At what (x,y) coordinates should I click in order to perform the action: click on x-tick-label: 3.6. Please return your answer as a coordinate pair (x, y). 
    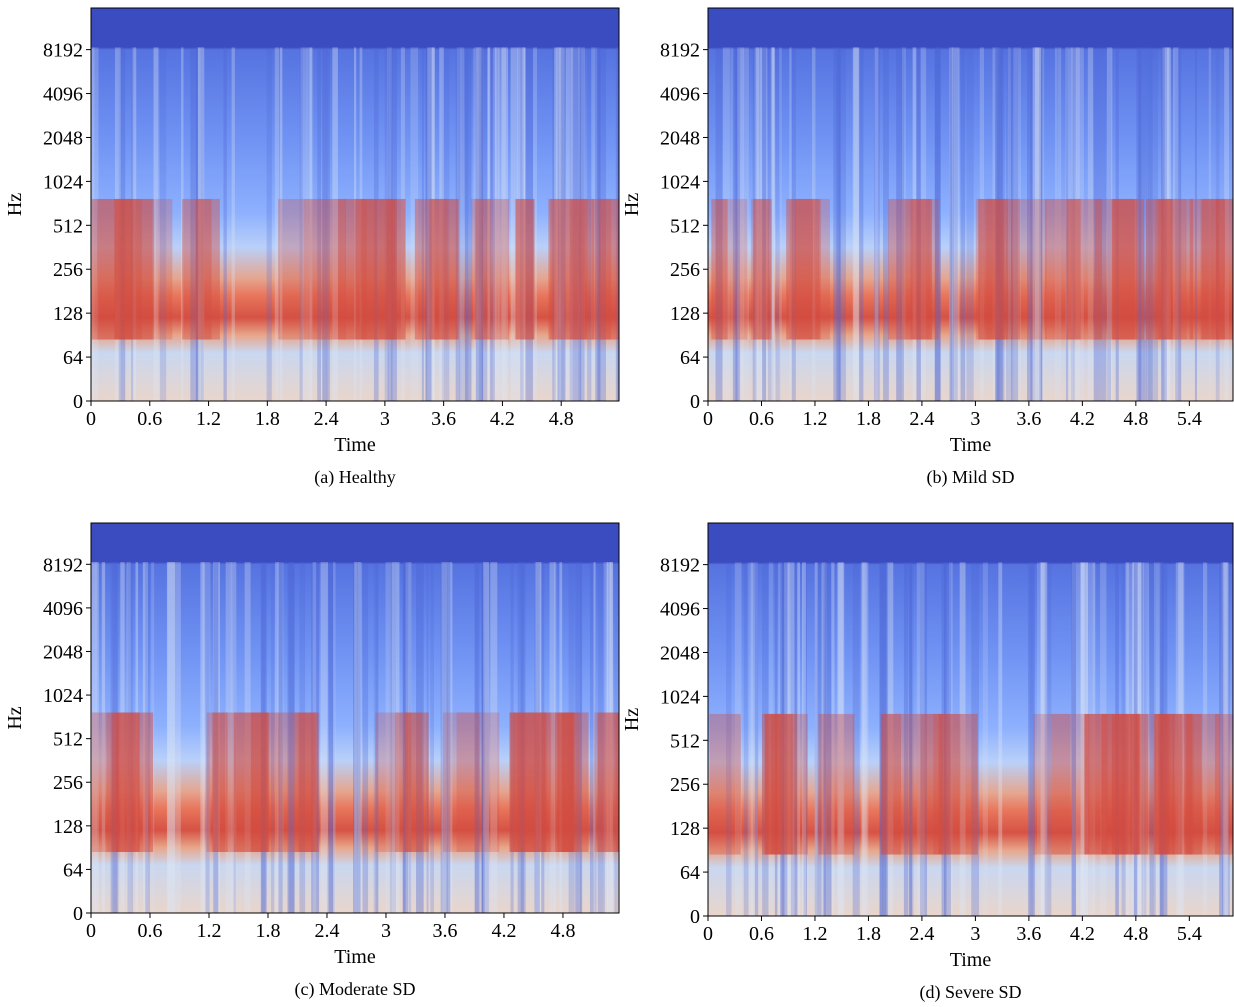
    Looking at the image, I should click on (1028, 934).